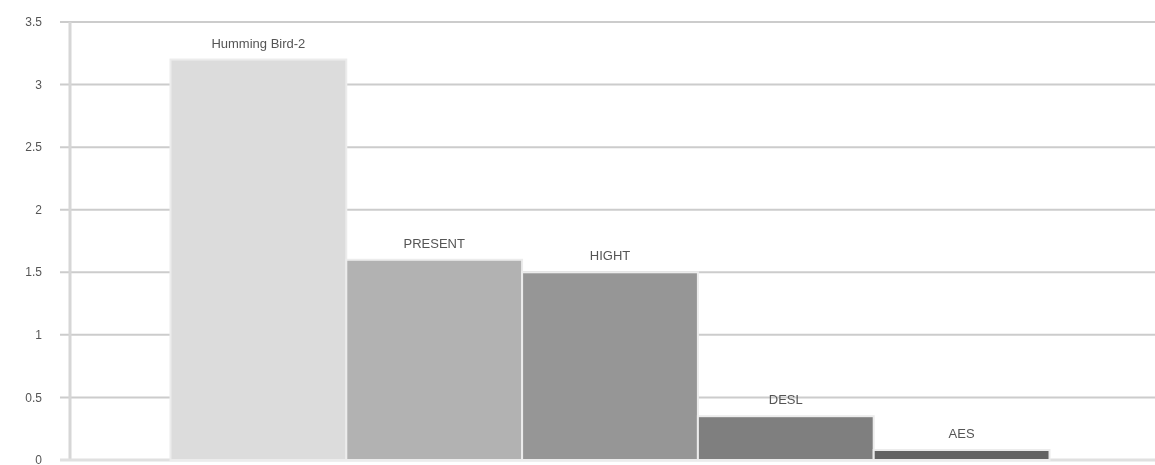  I want to click on series-label: DESL, so click(785, 400).